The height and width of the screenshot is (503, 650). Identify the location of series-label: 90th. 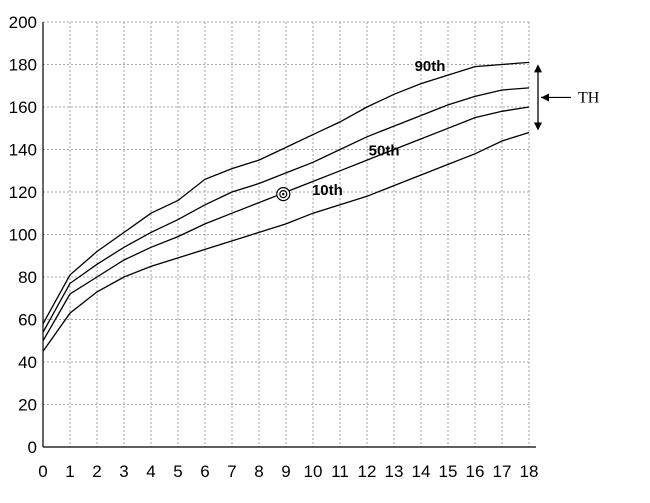
(430, 66).